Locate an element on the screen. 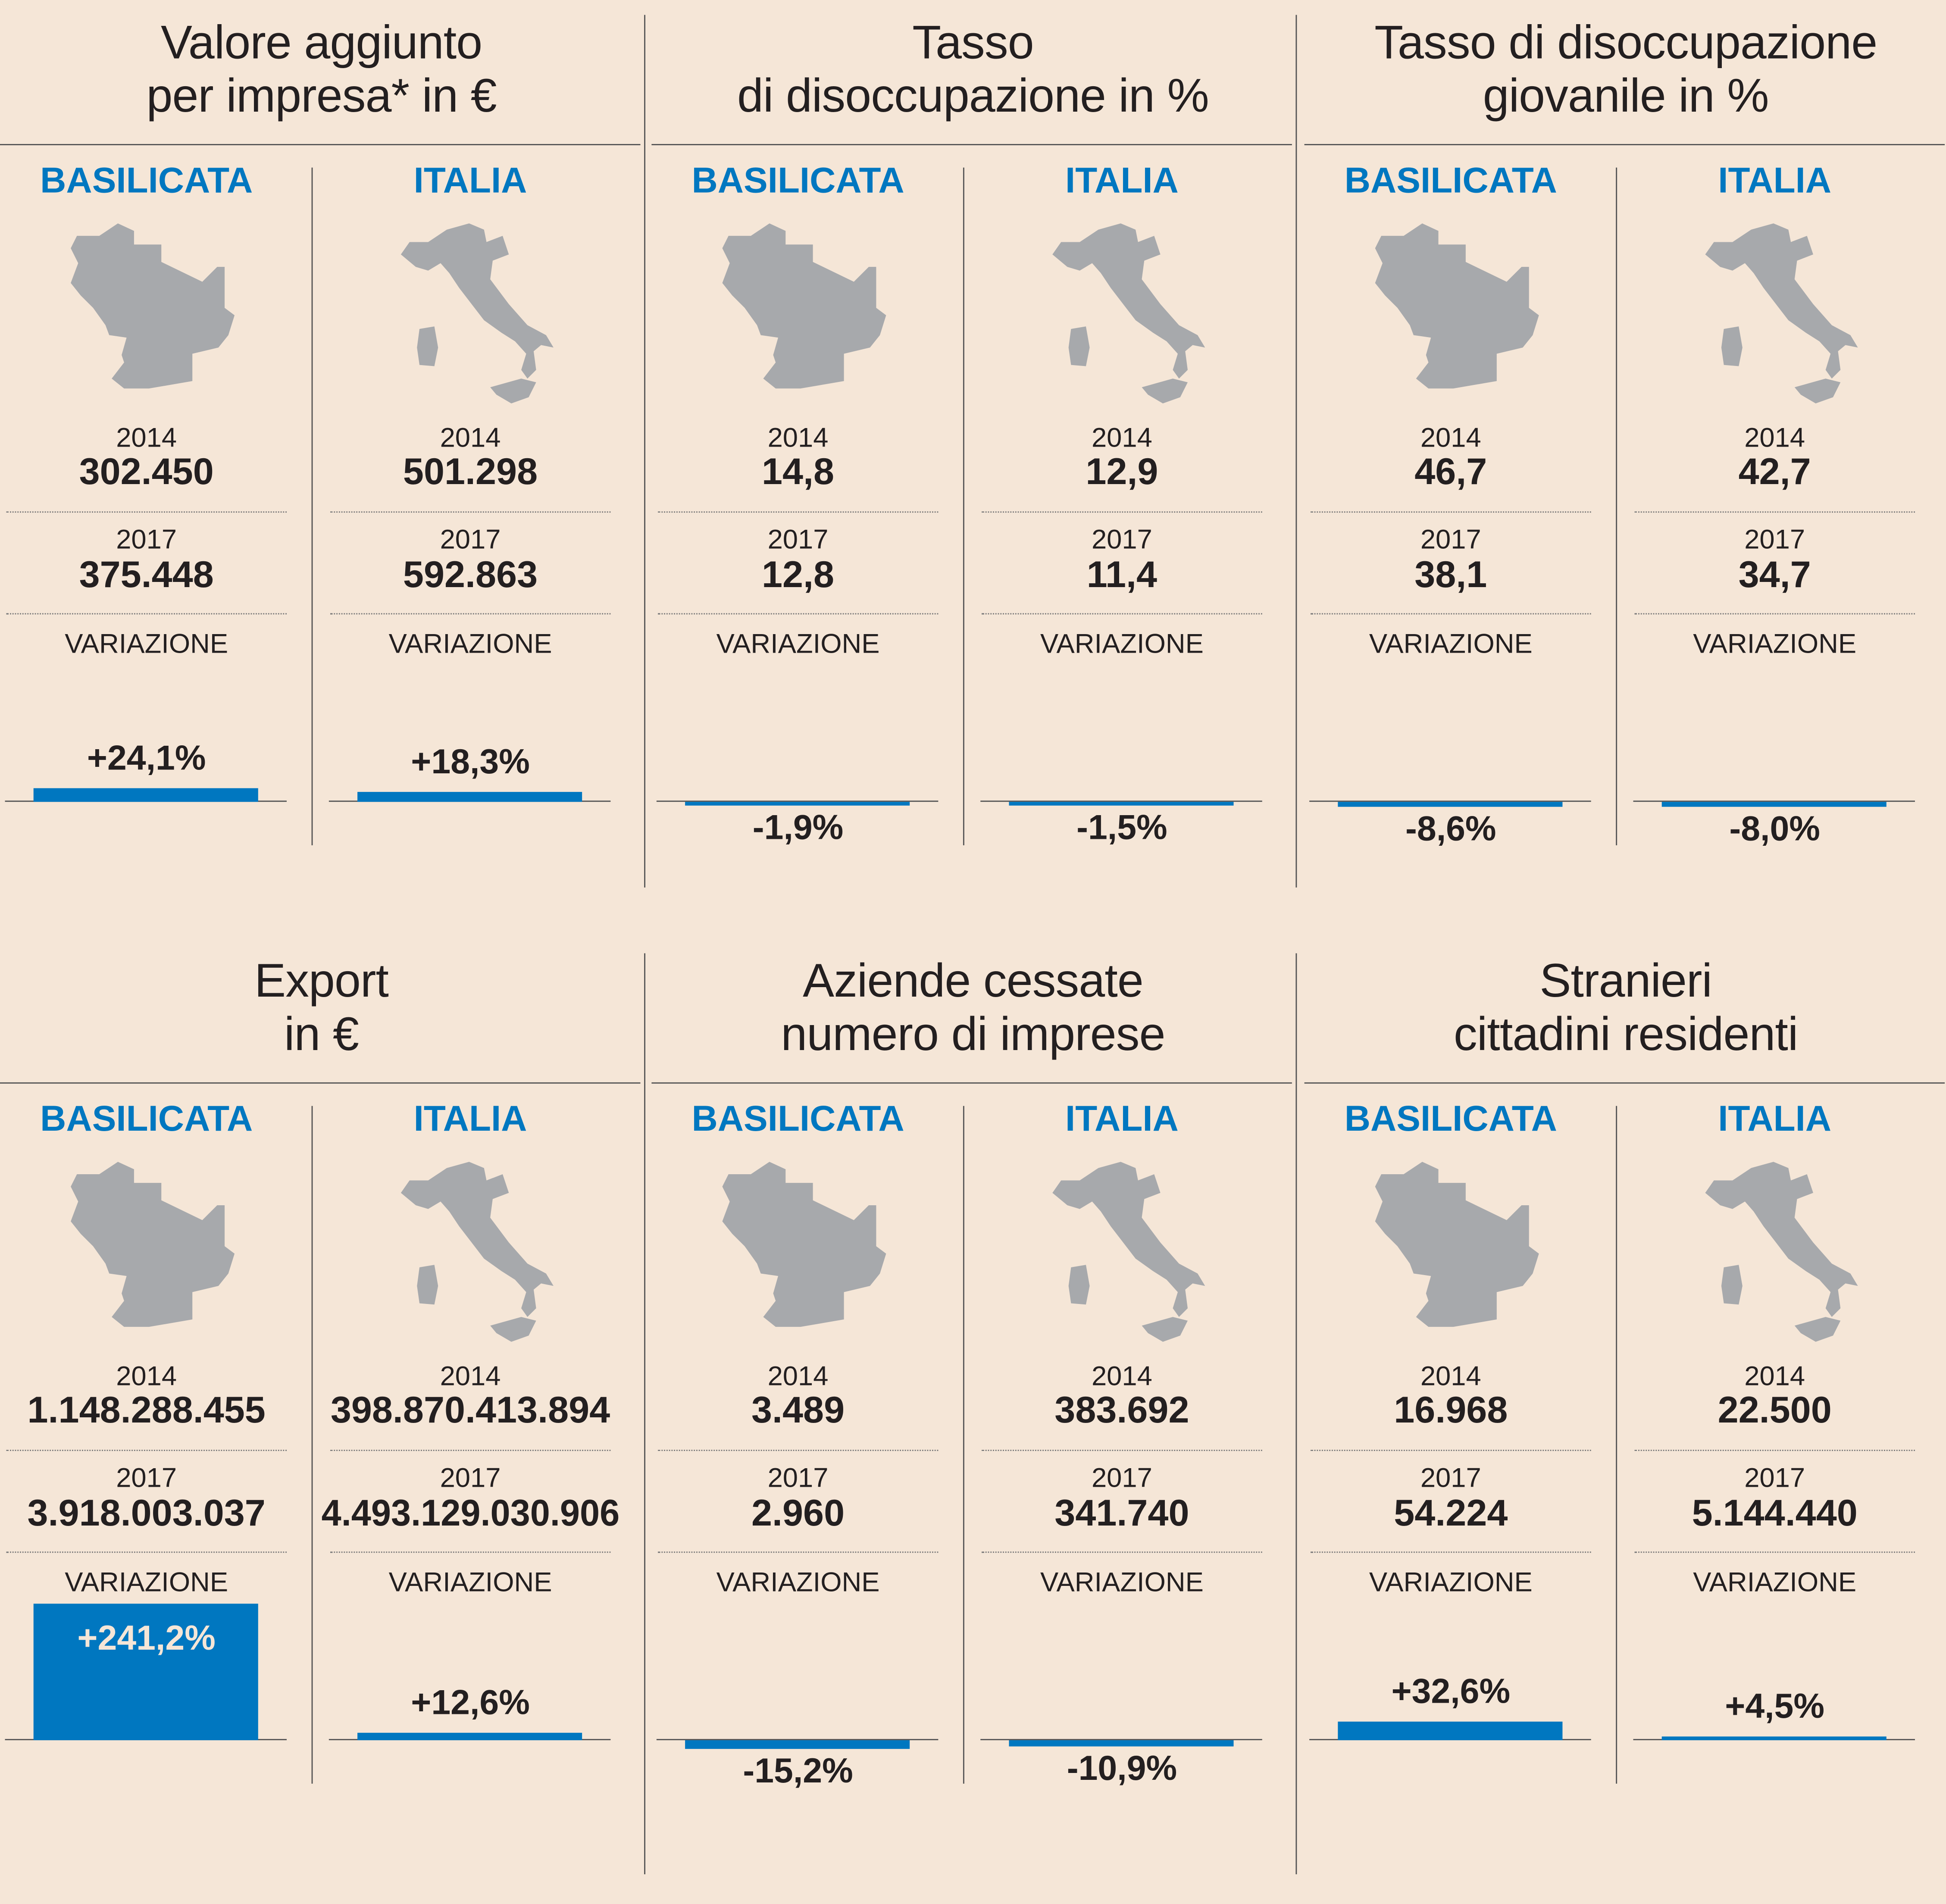 The width and height of the screenshot is (1946, 1904). value-text: 3.918.003.037 is located at coordinates (146, 1514).